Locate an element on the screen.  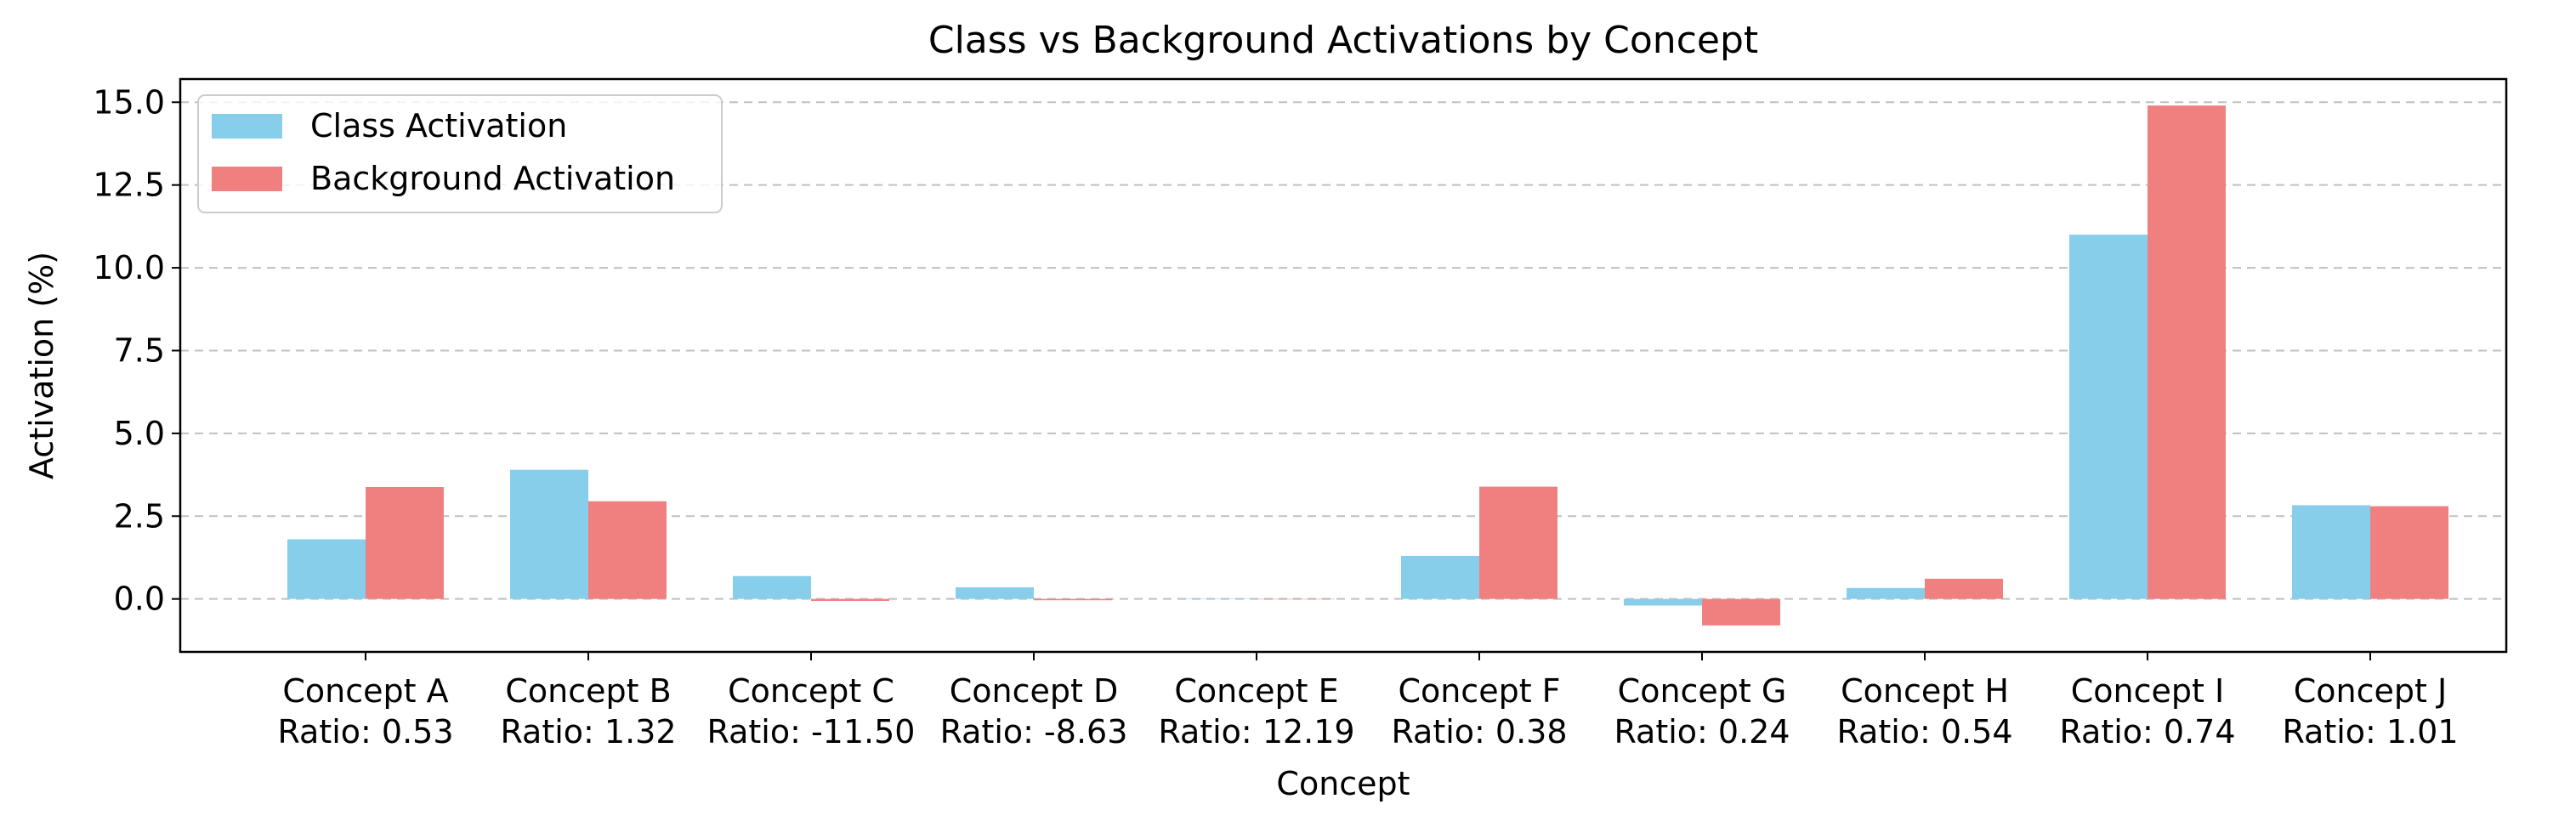
x-tick-label-4: Concept D is located at coordinates (1034, 691).